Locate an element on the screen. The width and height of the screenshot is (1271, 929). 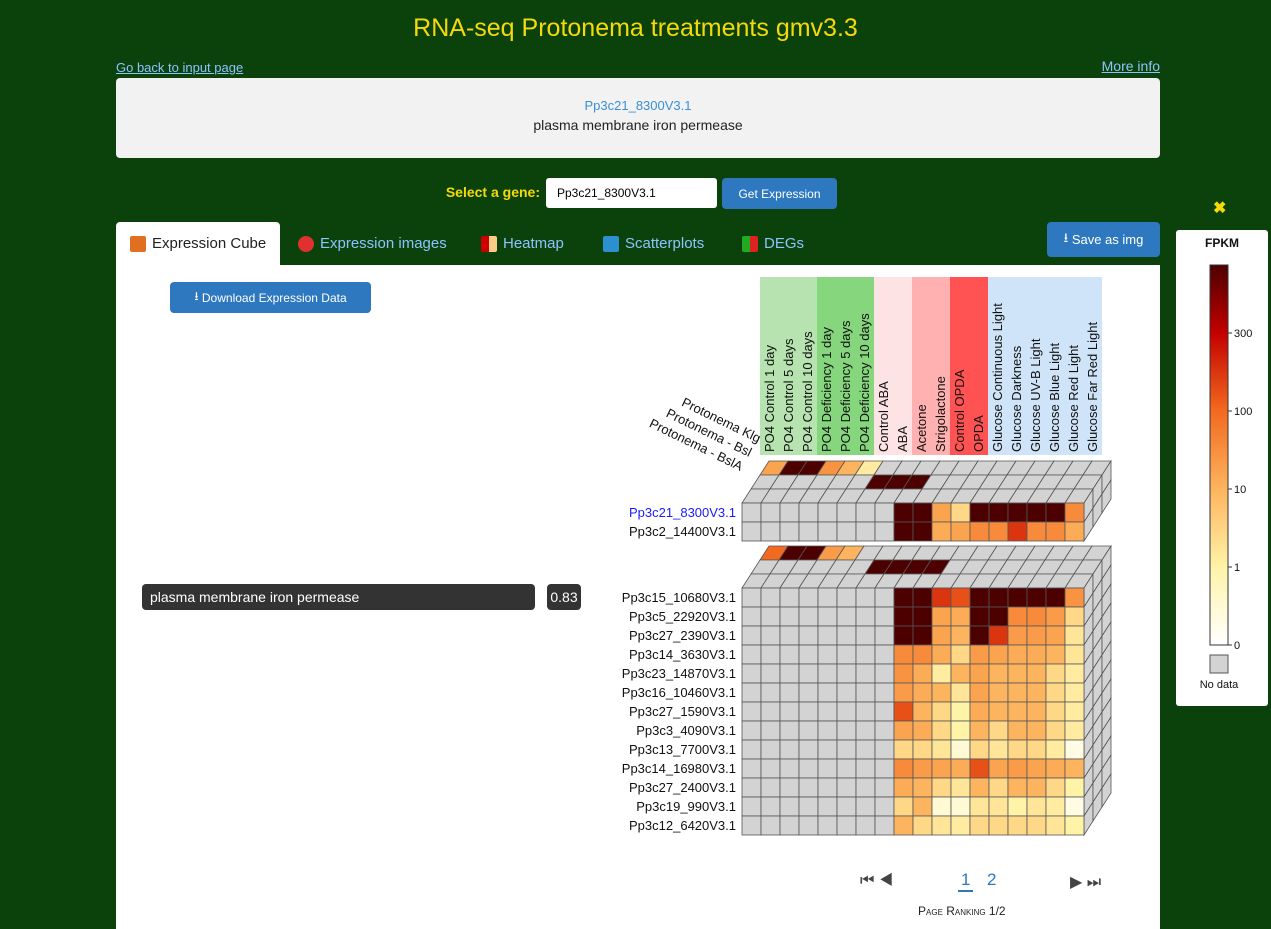
no-data-swatch is located at coordinates (1219, 664).